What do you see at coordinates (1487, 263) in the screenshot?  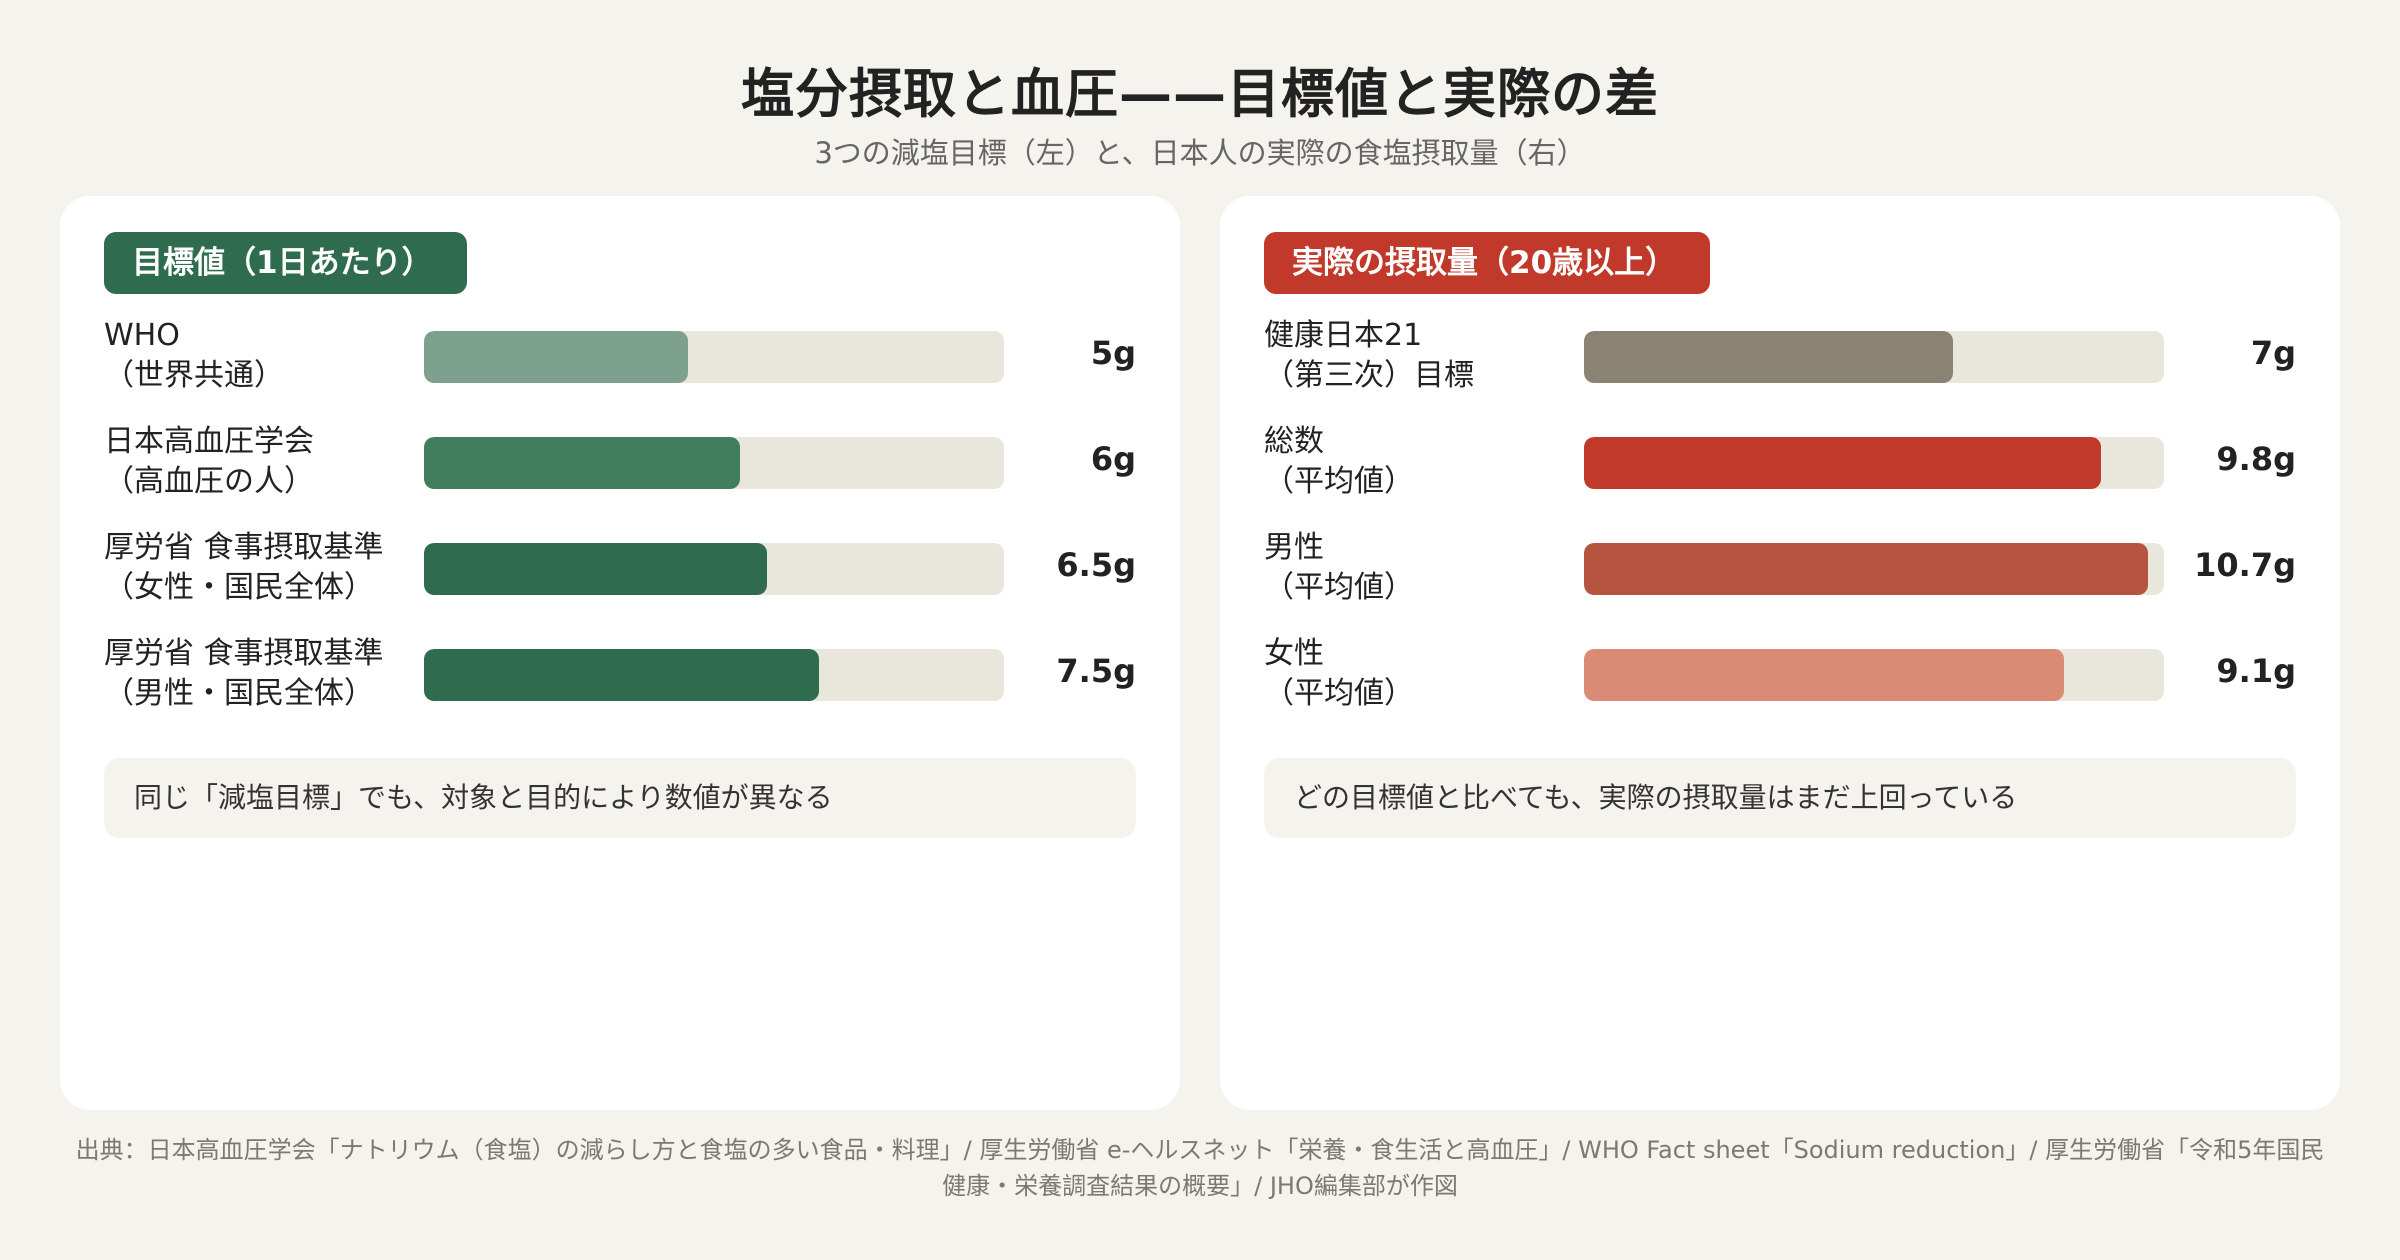 I see `actual-intake-title: 実際の摂取量（20歳以上）` at bounding box center [1487, 263].